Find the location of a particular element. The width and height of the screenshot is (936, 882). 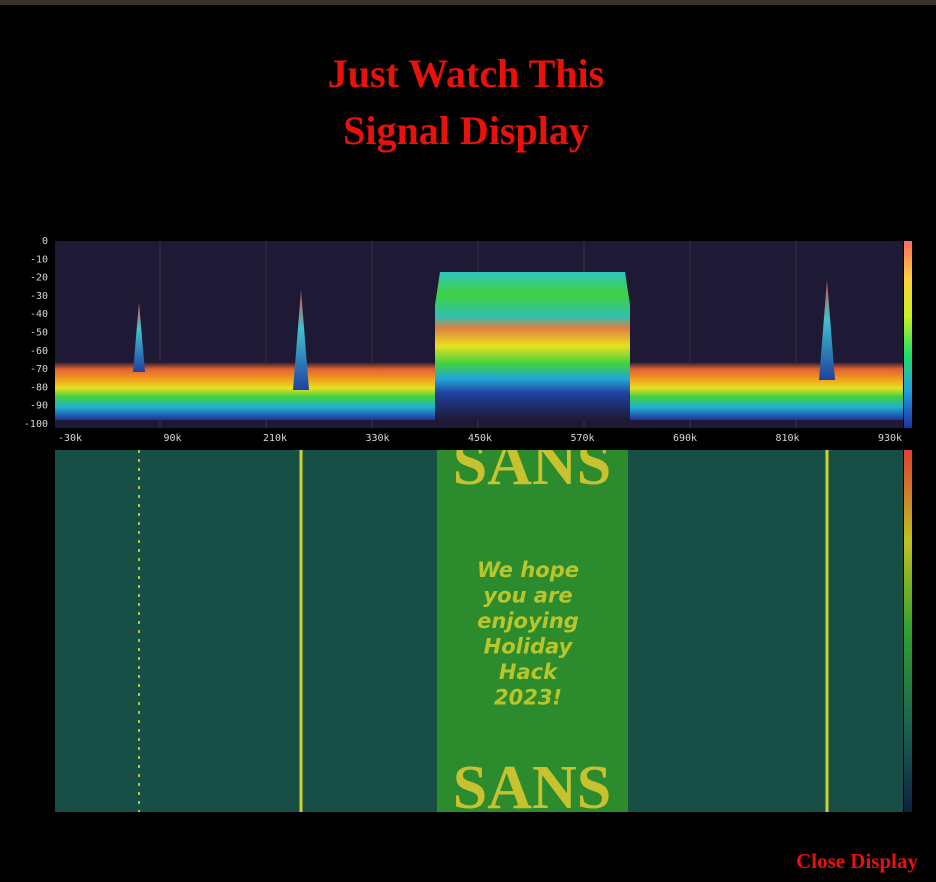

x-tick-label: 690k is located at coordinates (685, 438).